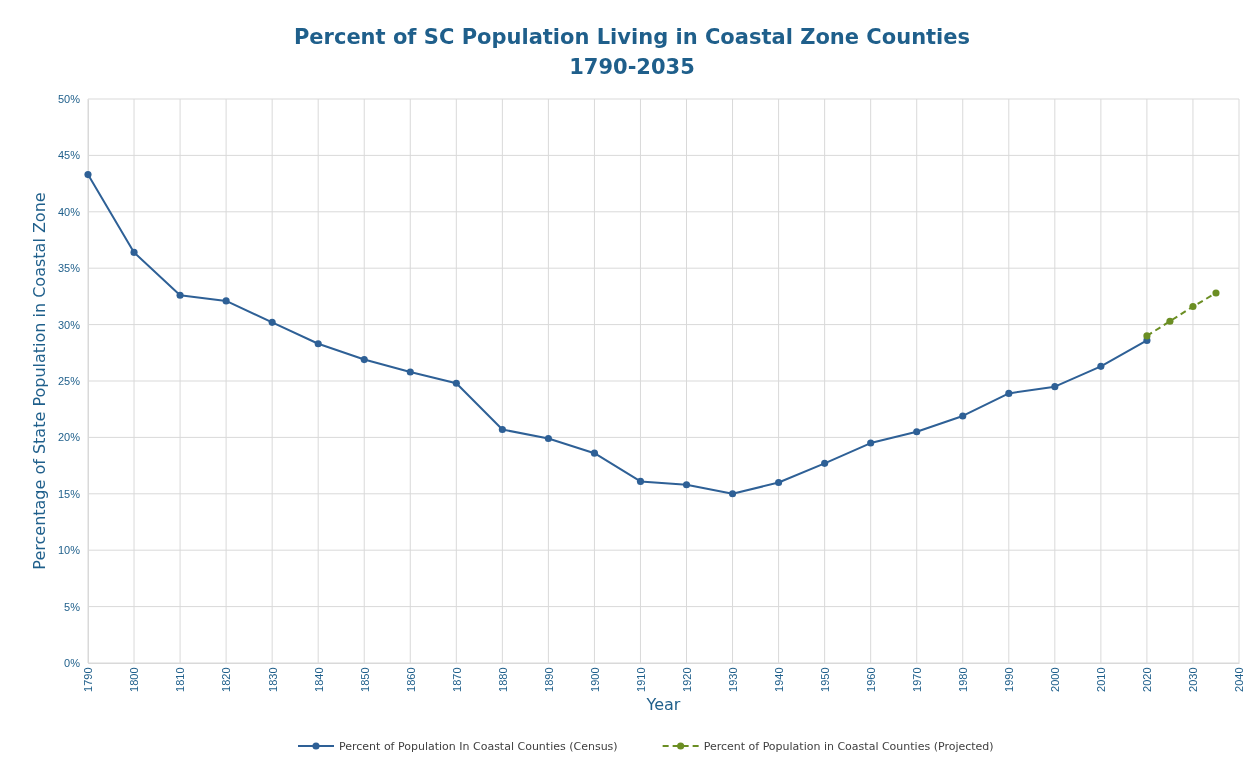 The image size is (1249, 765). Describe the element at coordinates (548, 679) in the screenshot. I see `x-tick-label: 1890` at that location.